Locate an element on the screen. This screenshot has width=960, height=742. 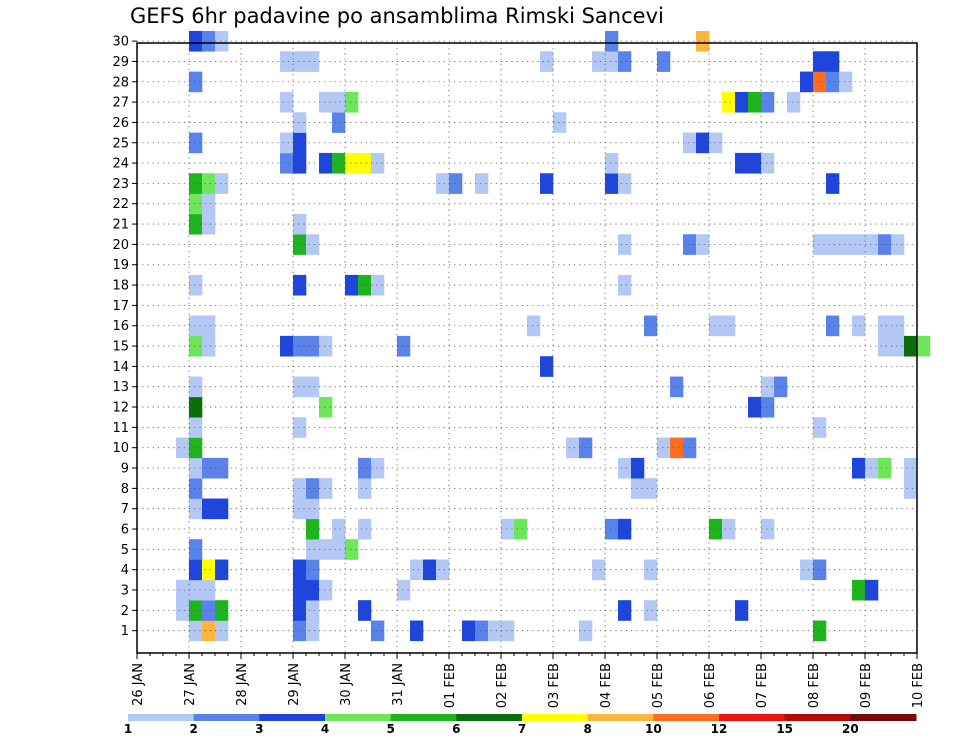
y-tick-label: 19 is located at coordinates (120, 265).